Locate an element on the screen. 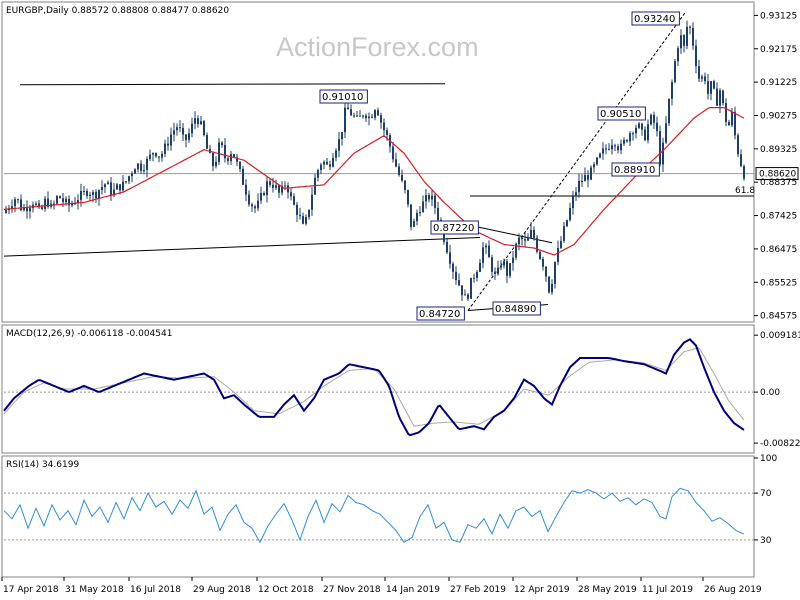 This screenshot has height=600, width=800. x-tick-label: 28 May 2019 is located at coordinates (607, 590).